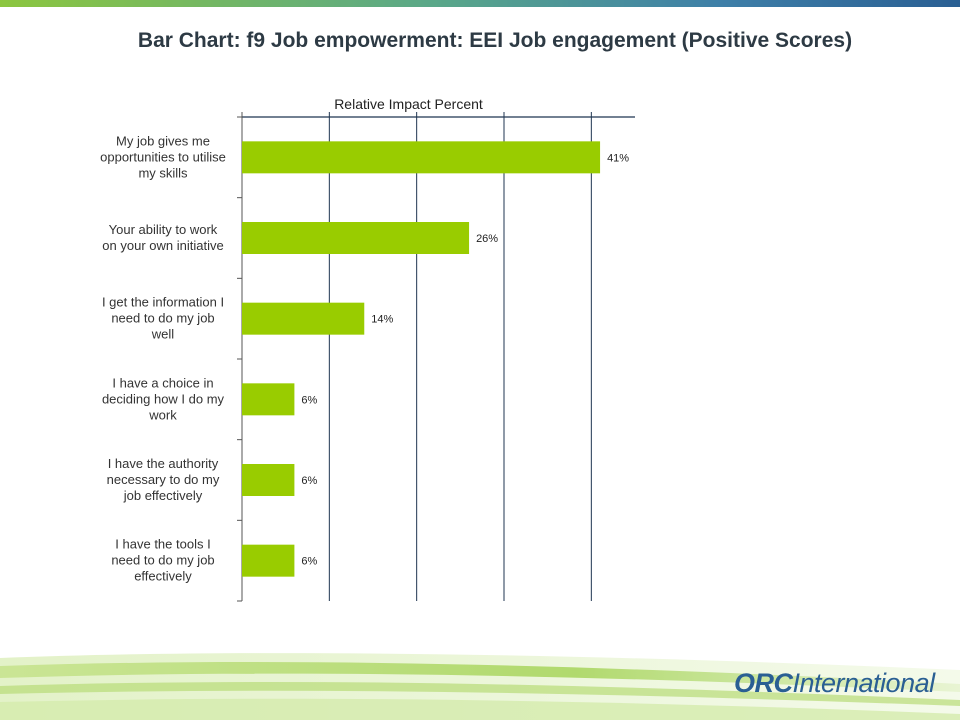 This screenshot has width=960, height=720. I want to click on top-accent-bar, so click(480, 3).